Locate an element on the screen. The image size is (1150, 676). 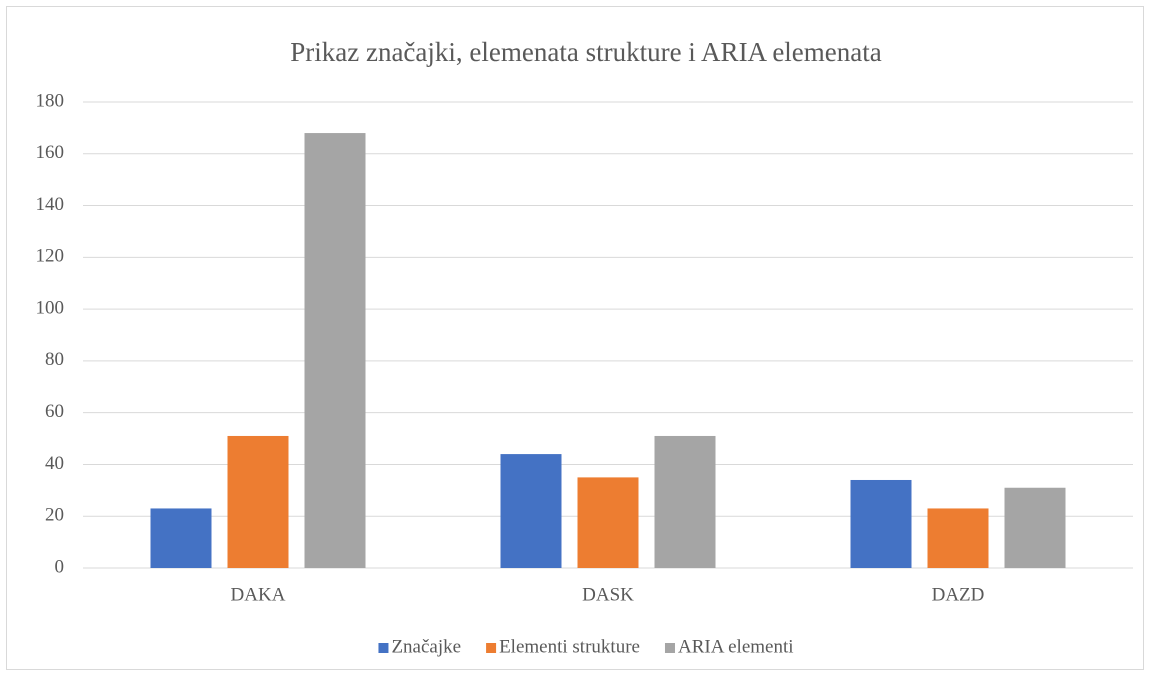
y-tick-label: 0 is located at coordinates (60, 566).